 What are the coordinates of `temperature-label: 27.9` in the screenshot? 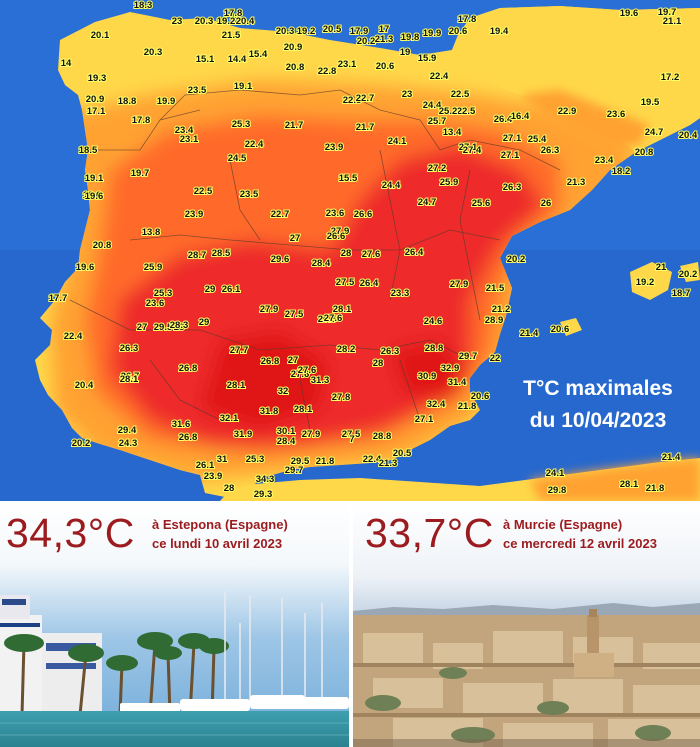 It's located at (311, 434).